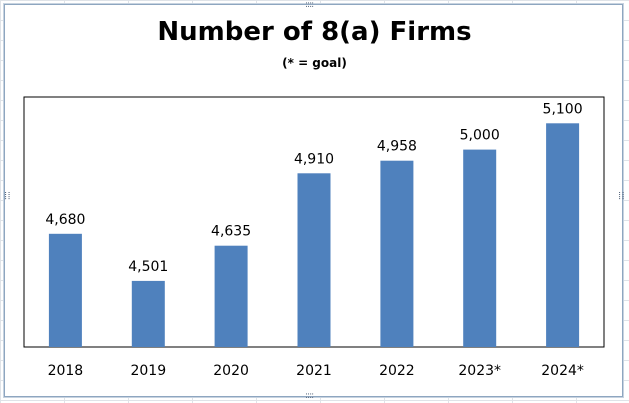 This screenshot has height=403, width=629. I want to click on bar-2024-goal, so click(563, 235).